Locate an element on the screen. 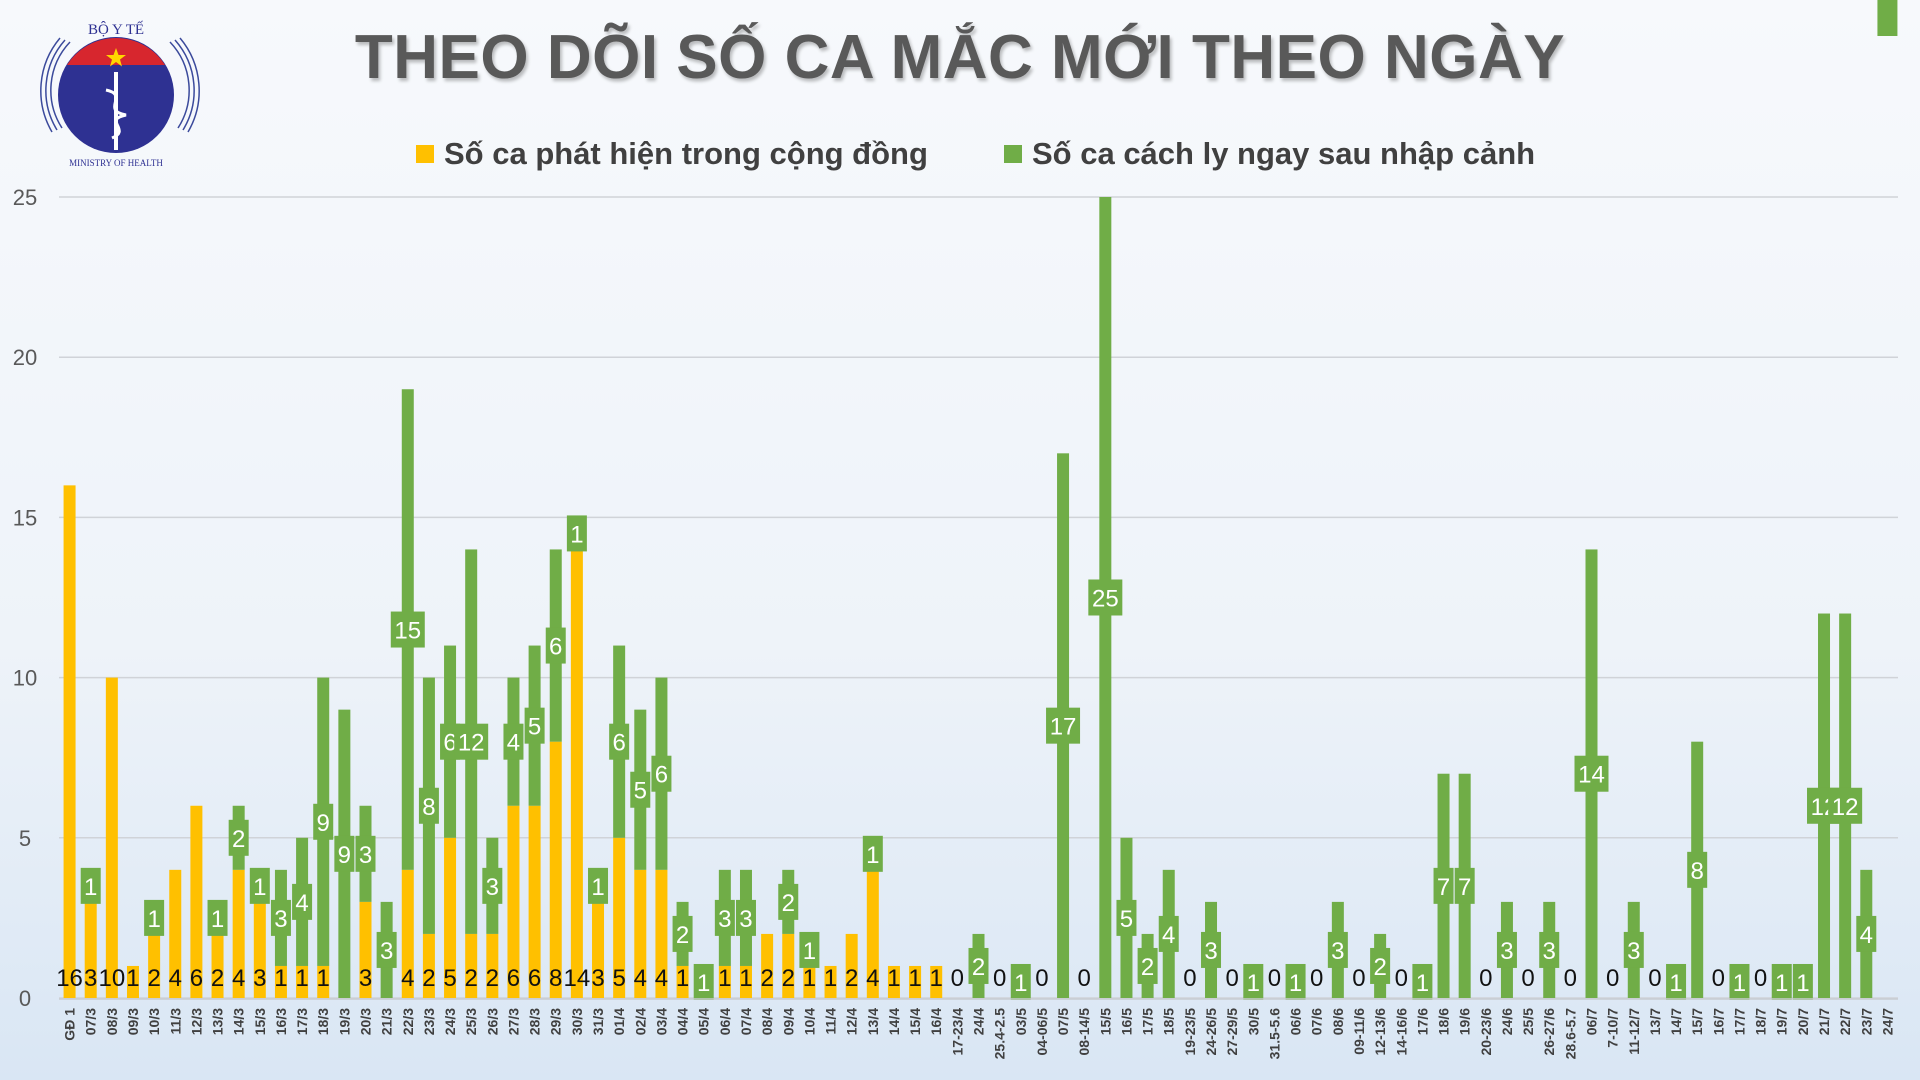  x-tick-label: GĐ 1 is located at coordinates (70, 1024).